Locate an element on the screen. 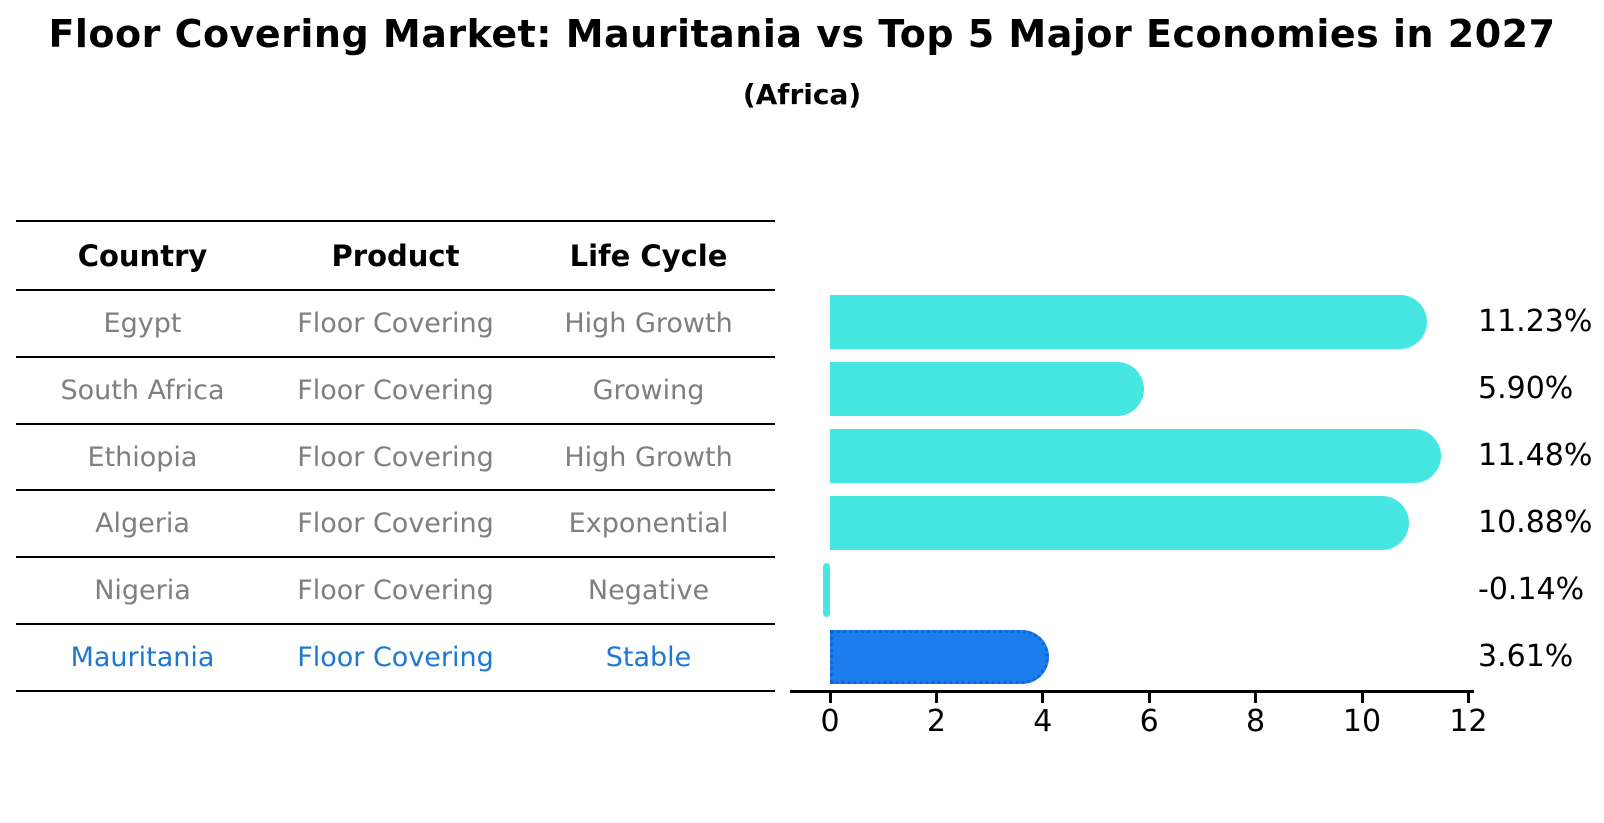 The width and height of the screenshot is (1604, 823). table-cell-country: Ethiopia is located at coordinates (142, 457).